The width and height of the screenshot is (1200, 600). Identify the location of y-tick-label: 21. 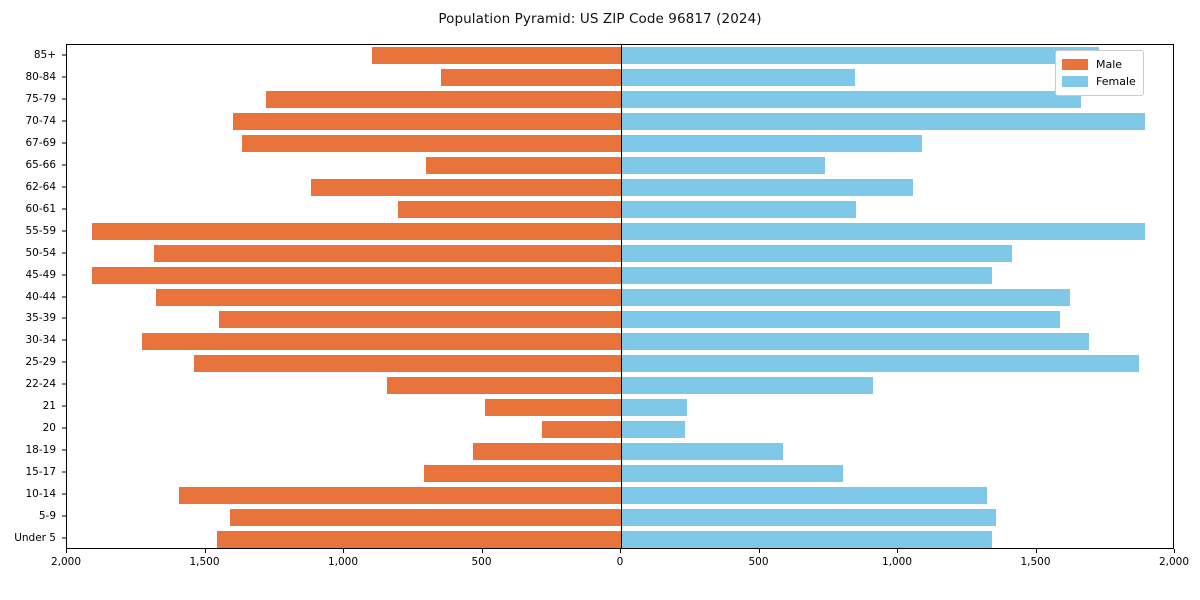
(49, 406).